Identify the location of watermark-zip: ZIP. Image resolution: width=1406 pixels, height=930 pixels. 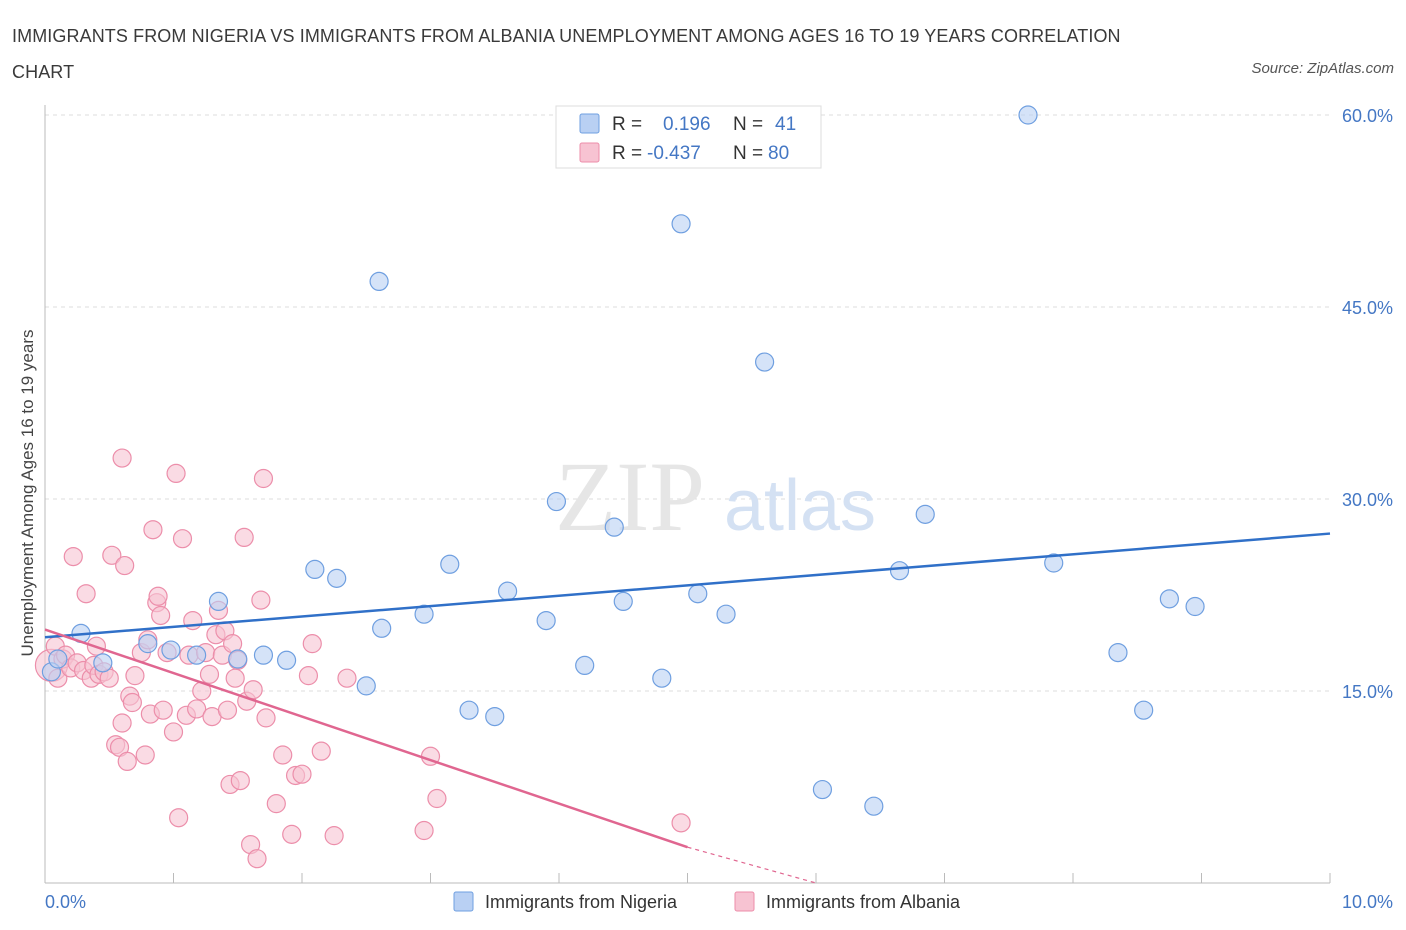
(630, 496).